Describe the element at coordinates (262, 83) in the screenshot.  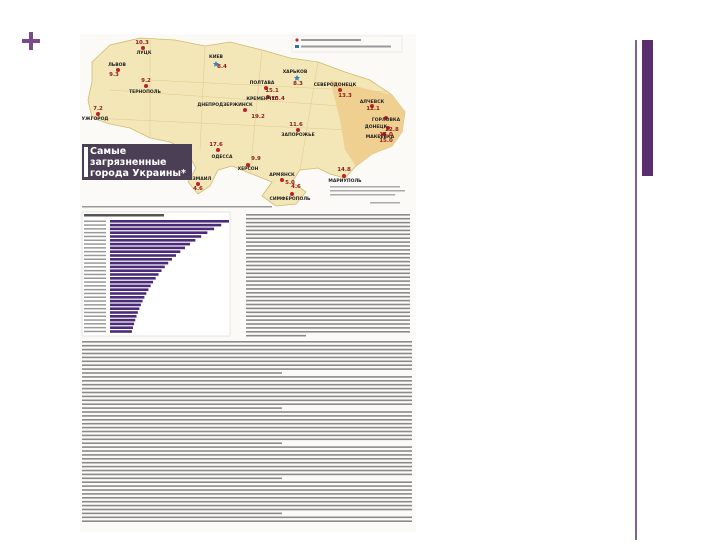
I see `city-name: ПОЛТАВА` at that location.